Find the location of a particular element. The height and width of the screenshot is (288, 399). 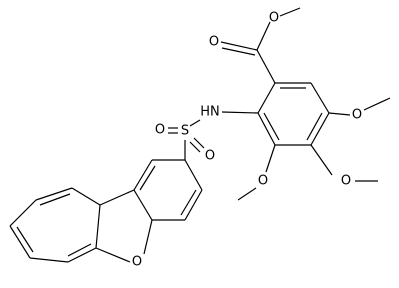

atom-label: HN is located at coordinates (210, 112).